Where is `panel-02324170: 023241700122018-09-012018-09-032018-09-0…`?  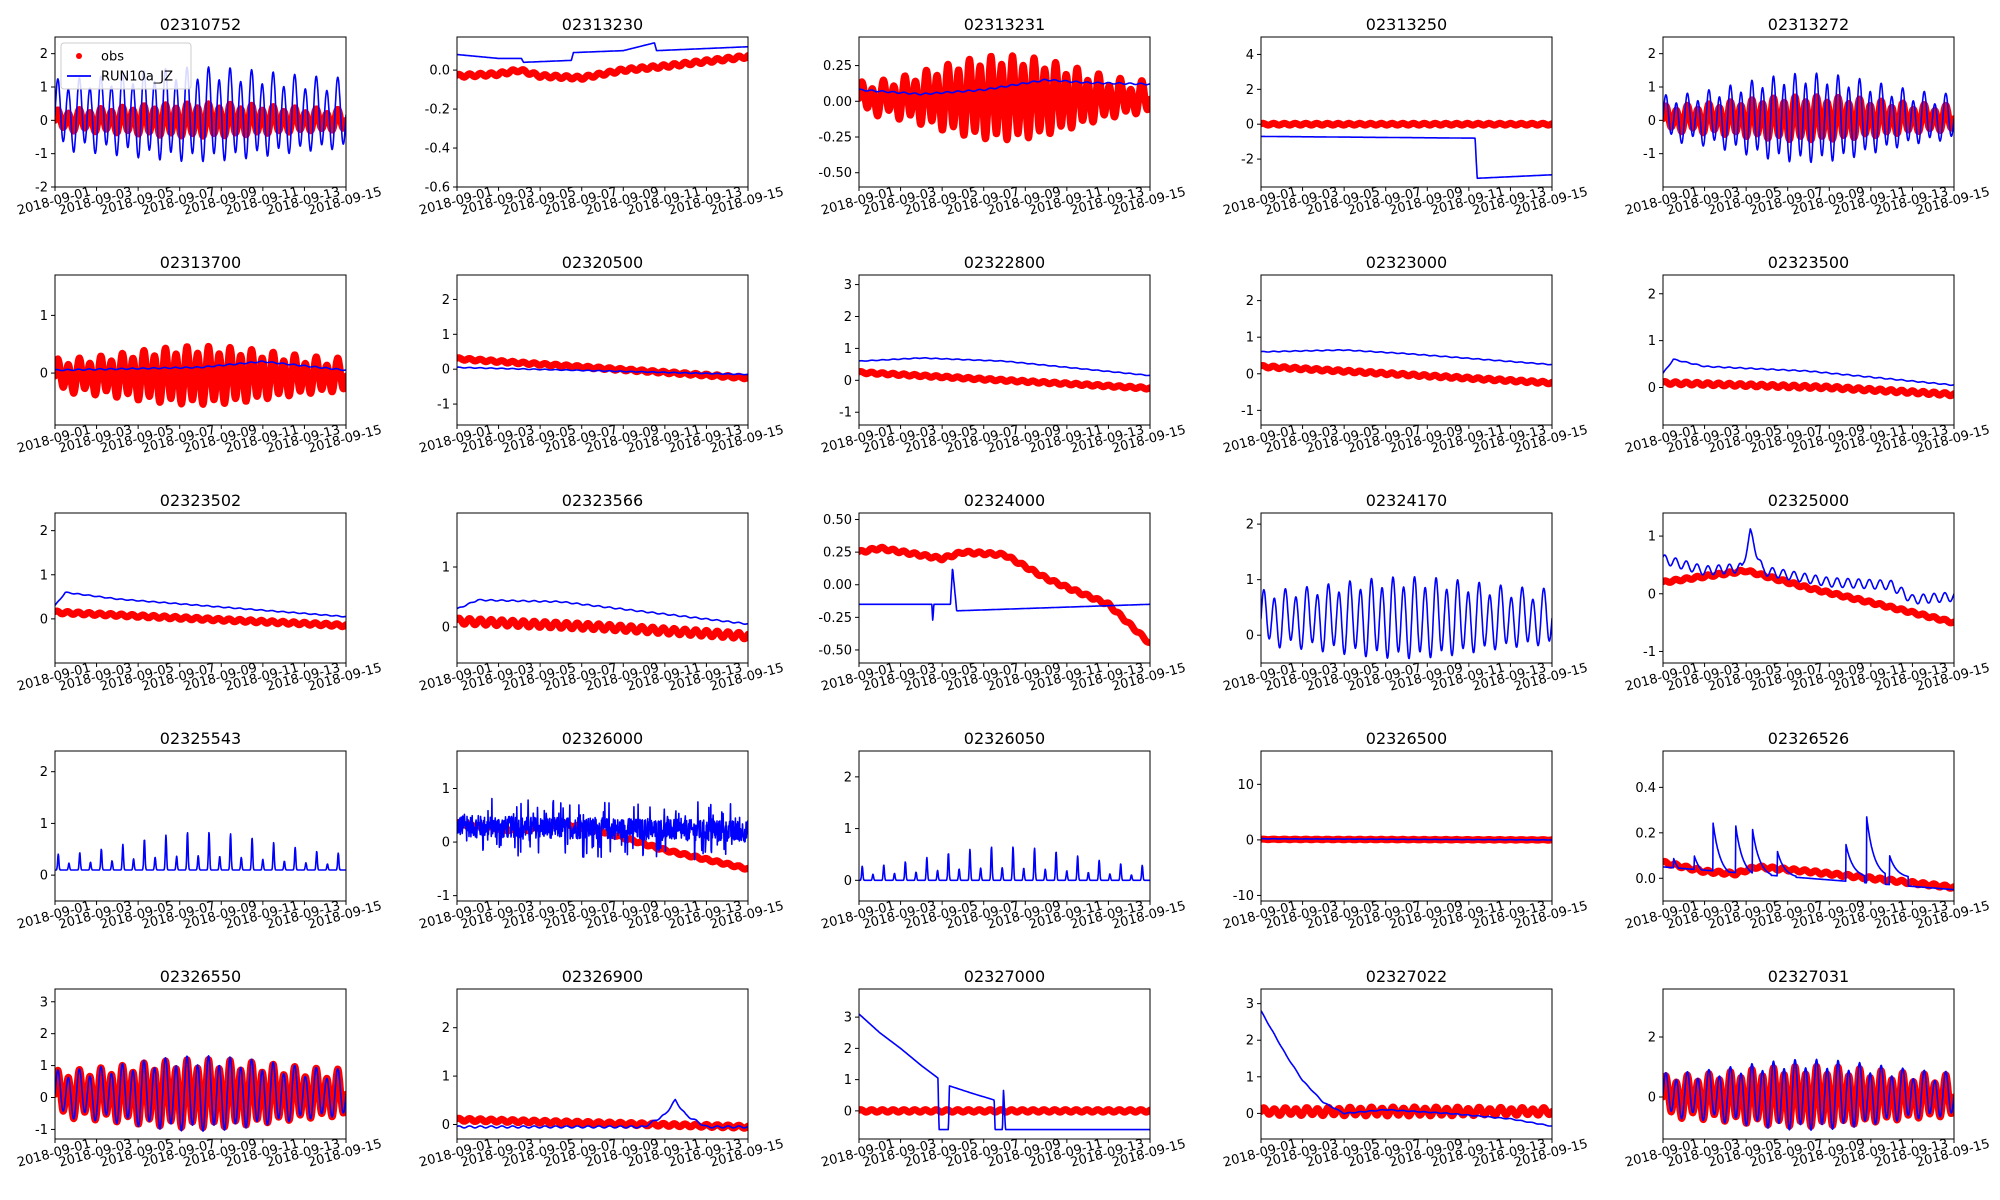 panel-02324170: 023241700122018-09-012018-09-032018-09-0… is located at coordinates (1406, 593).